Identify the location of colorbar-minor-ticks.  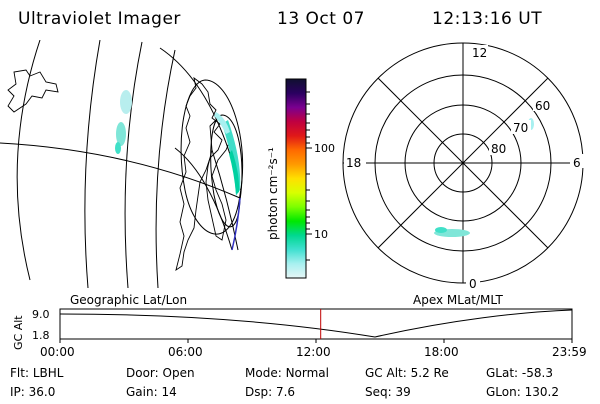
(308, 176).